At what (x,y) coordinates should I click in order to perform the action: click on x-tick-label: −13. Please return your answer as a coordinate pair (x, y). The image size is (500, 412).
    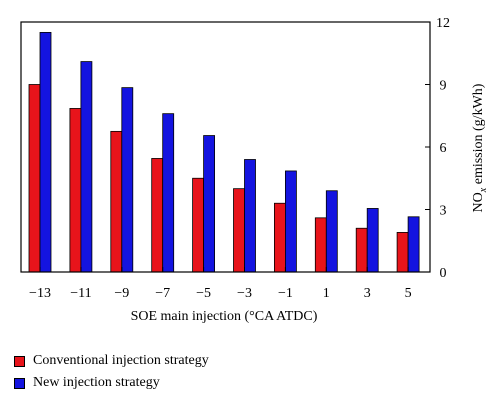
    Looking at the image, I should click on (40, 293).